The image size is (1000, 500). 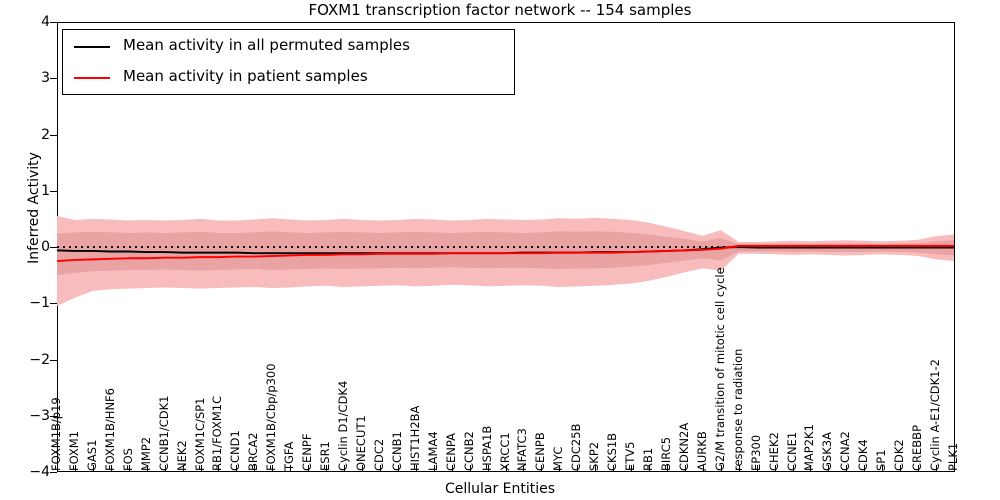 I want to click on x-axis-tick-label: CCNB1/CDK1, so click(x=163, y=433).